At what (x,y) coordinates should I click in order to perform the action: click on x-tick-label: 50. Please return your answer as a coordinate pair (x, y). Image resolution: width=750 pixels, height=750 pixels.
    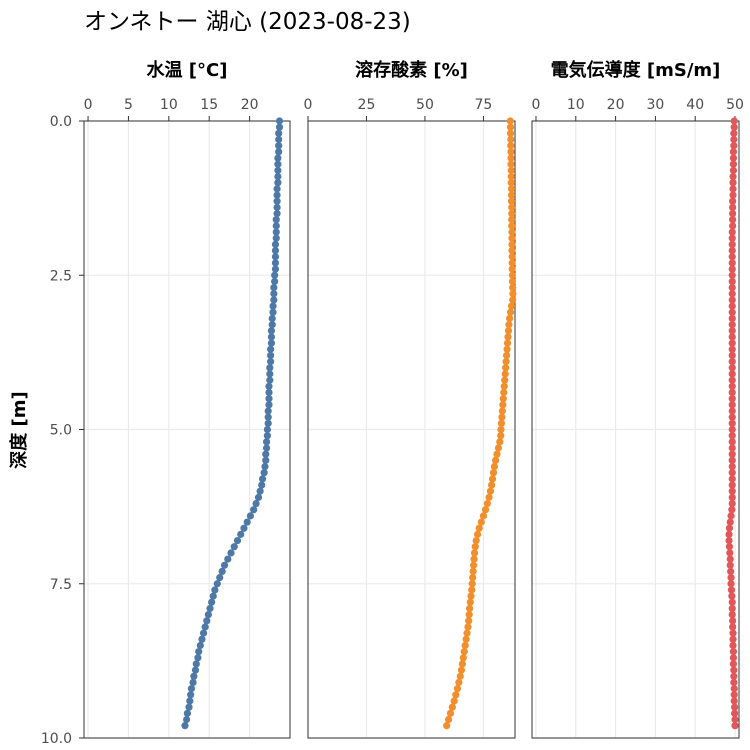
    Looking at the image, I should click on (425, 105).